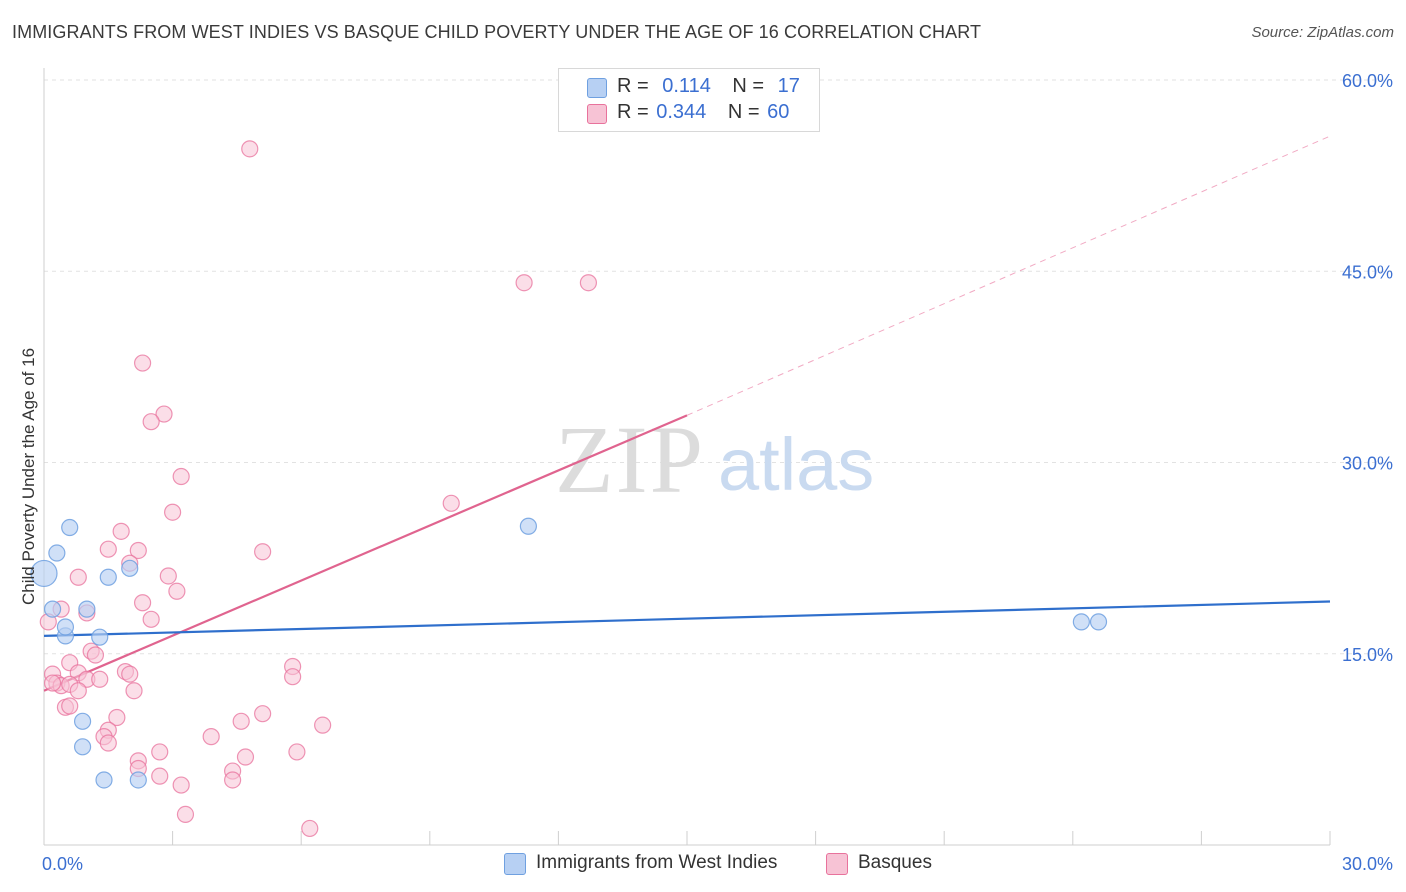 The height and width of the screenshot is (892, 1406). What do you see at coordinates (796, 464) in the screenshot?
I see `watermark-atlas: atlas` at bounding box center [796, 464].